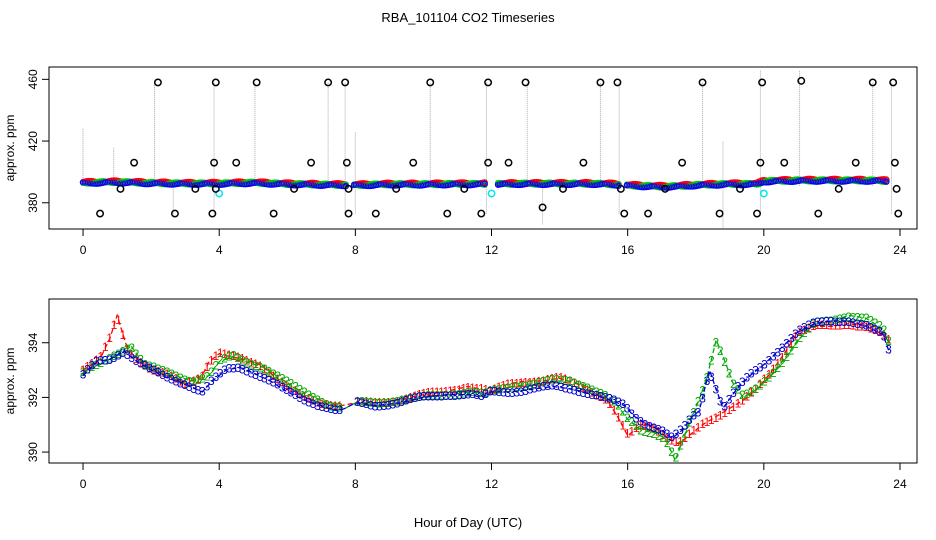 This screenshot has width=936, height=540. What do you see at coordinates (33, 452) in the screenshot?
I see `bottom-y-tick-label: 390` at bounding box center [33, 452].